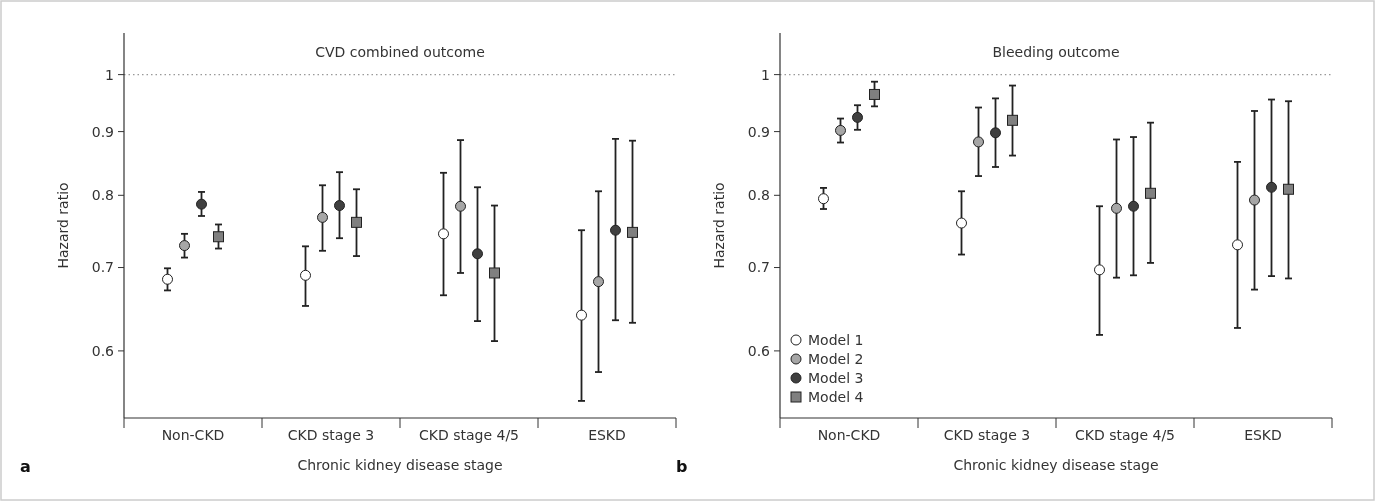 This screenshot has width=1375, height=501. I want to click on text: b, so click(682, 466).